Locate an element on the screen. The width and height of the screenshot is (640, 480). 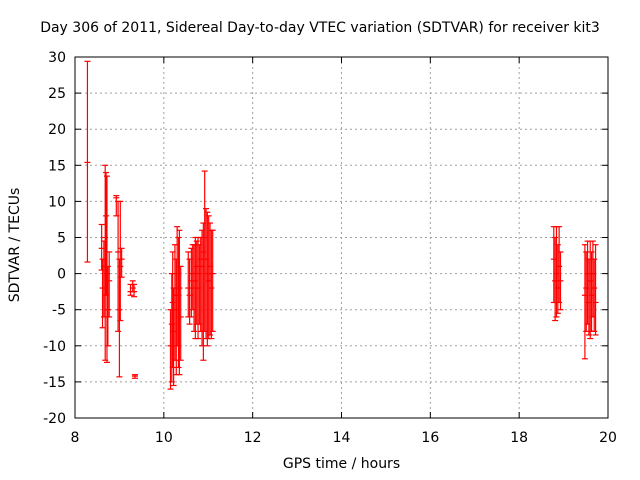
x-tick-label: 14 is located at coordinates (342, 438).